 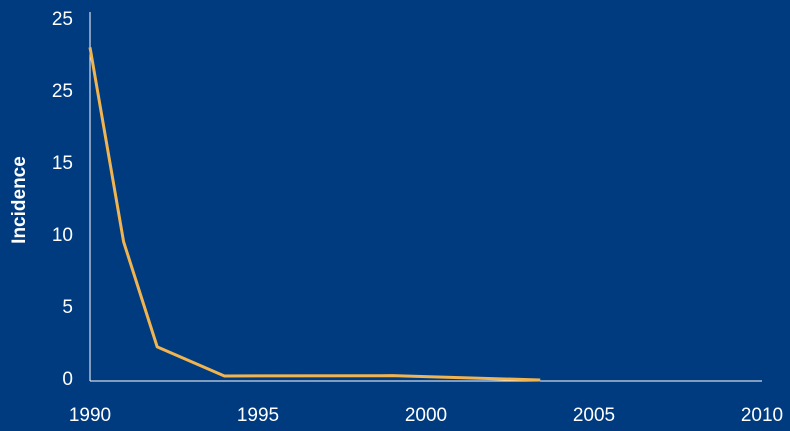 What do you see at coordinates (67, 307) in the screenshot?
I see `y-tick-label: 5` at bounding box center [67, 307].